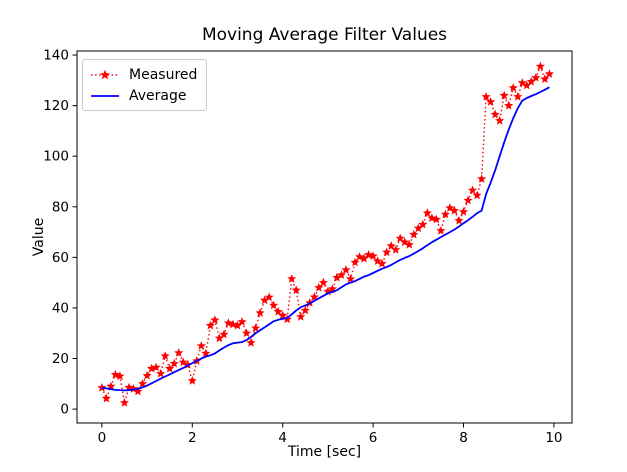  Describe the element at coordinates (373, 438) in the screenshot. I see `x-tick-label: 6` at that location.